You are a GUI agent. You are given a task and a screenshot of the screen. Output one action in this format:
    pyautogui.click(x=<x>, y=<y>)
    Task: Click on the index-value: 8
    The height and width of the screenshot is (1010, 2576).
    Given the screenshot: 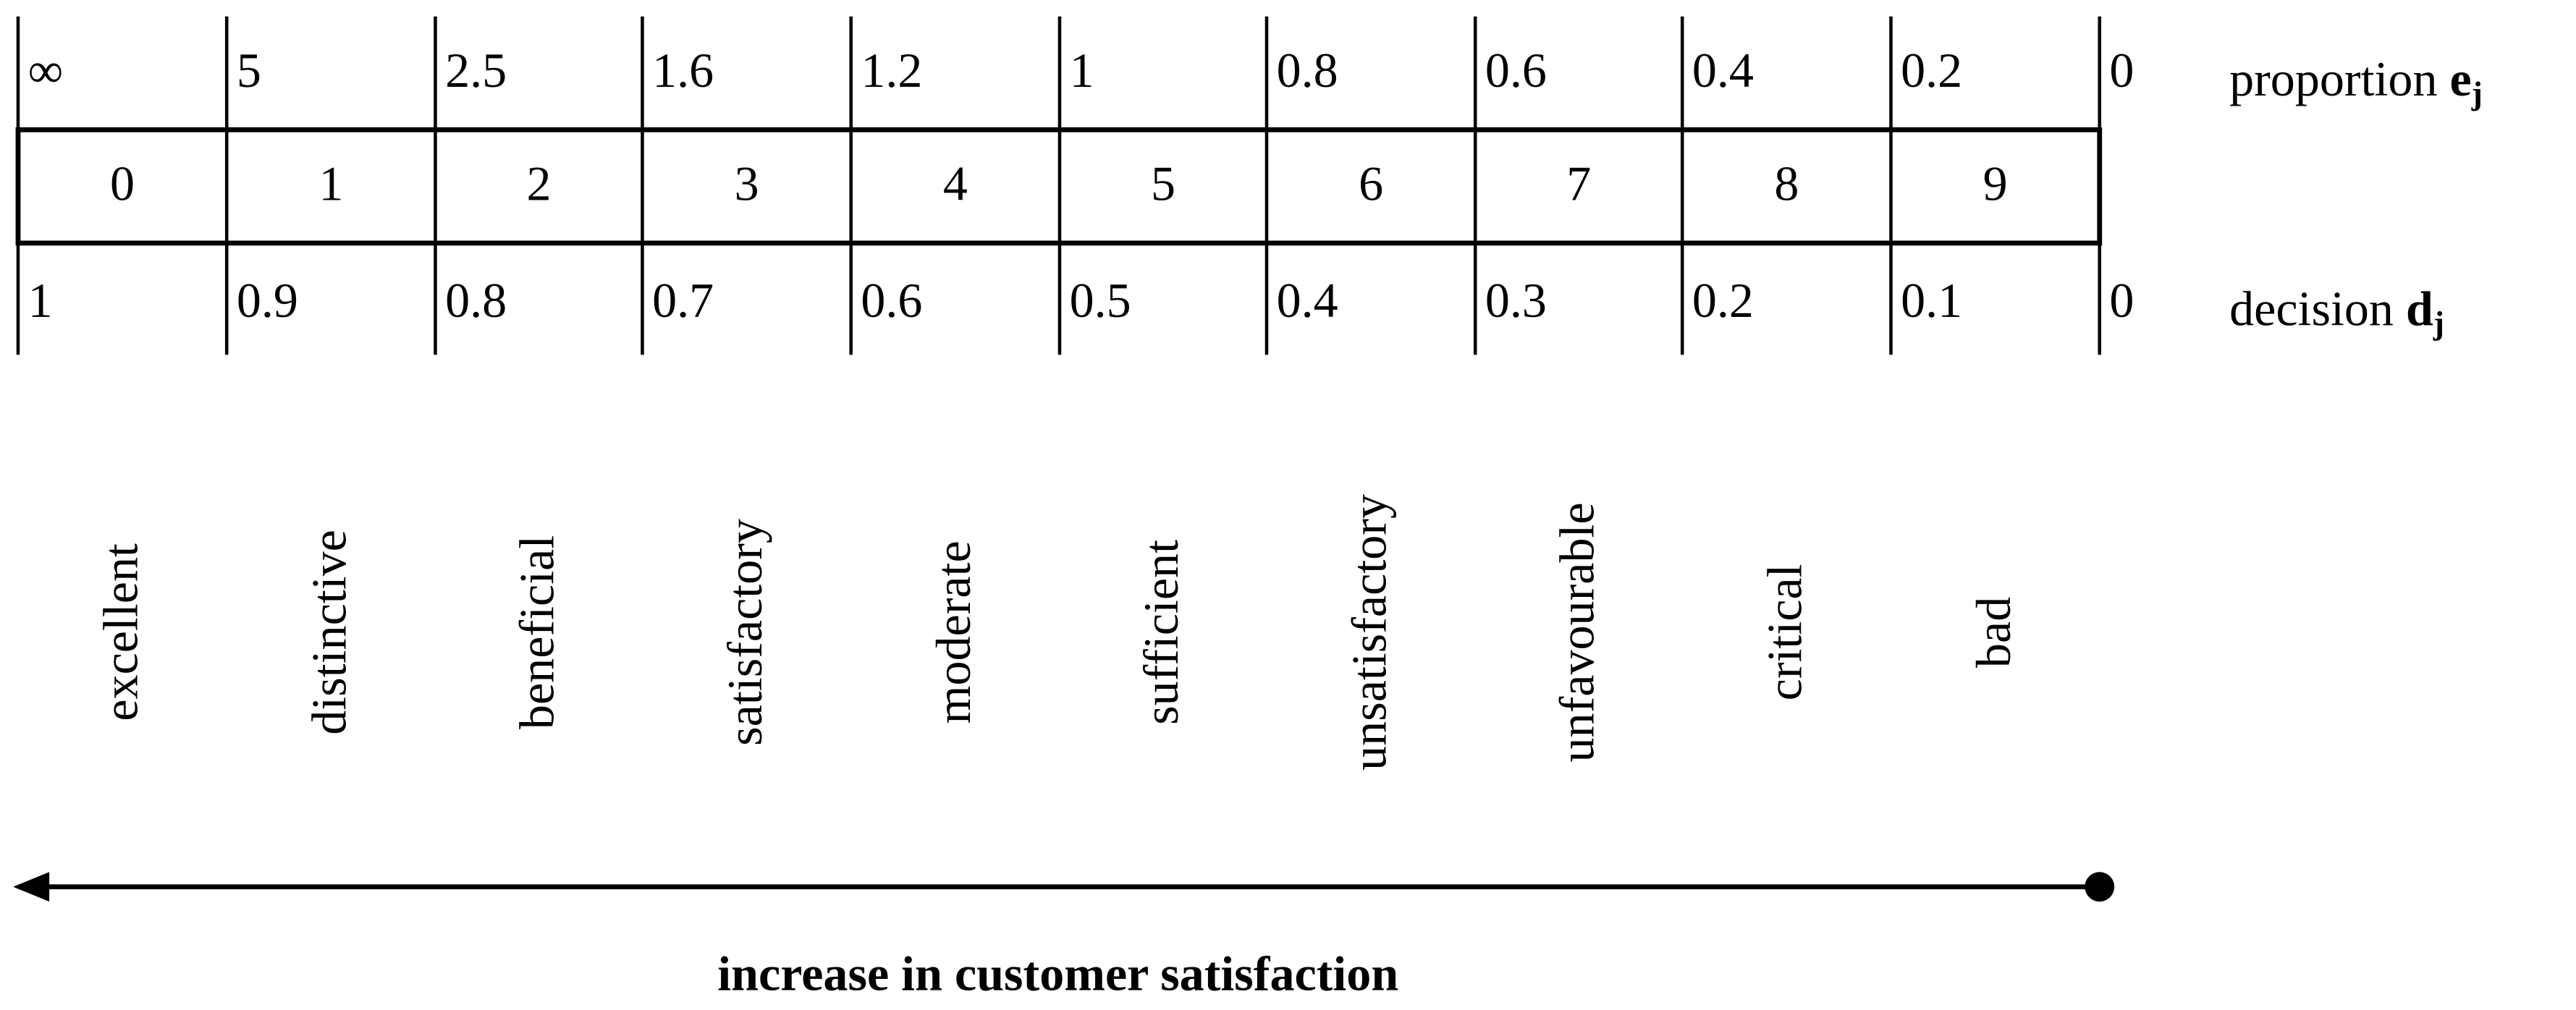 What is the action you would take?
    pyautogui.click(x=1786, y=183)
    